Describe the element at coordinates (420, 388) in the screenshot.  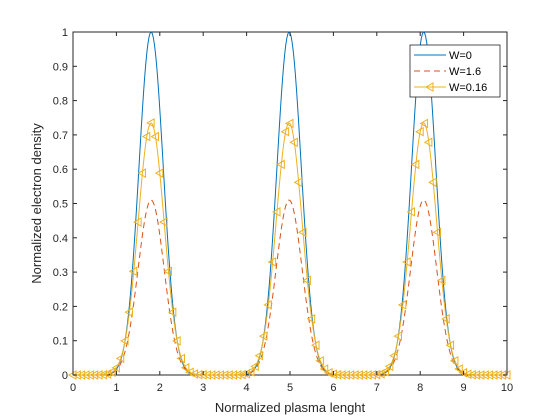
I see `x-tick-label: 8` at that location.